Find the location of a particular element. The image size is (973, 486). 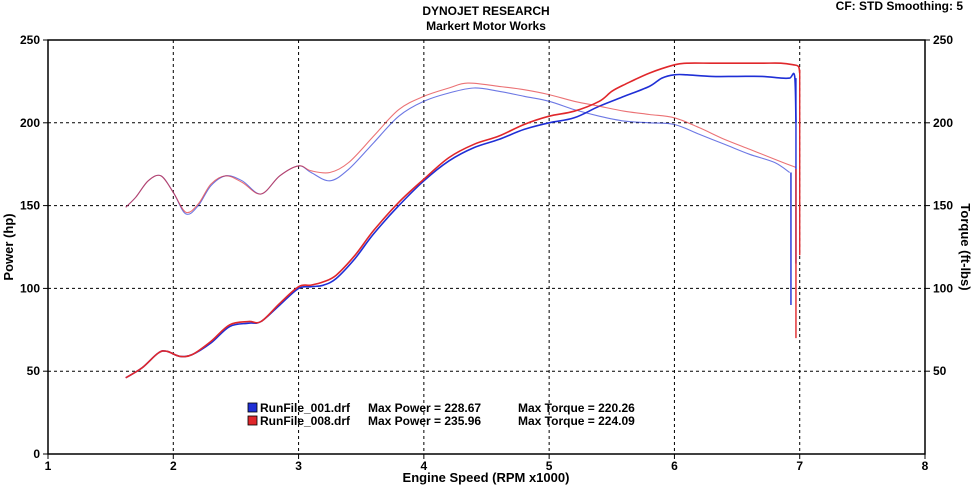

y2-tick-label-0: 50 is located at coordinates (940, 371).